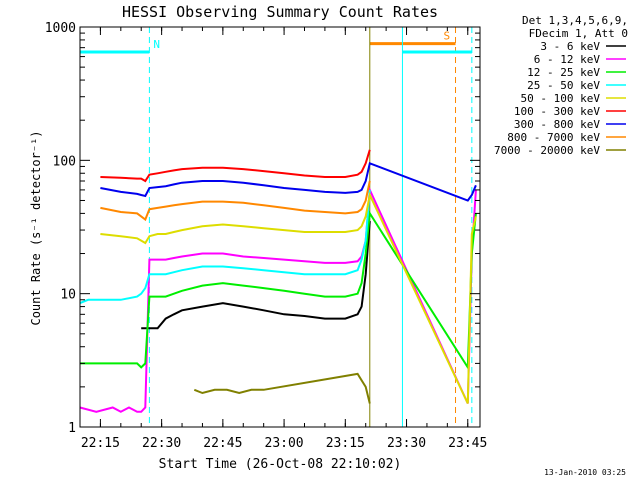 This screenshot has height=480, width=640. What do you see at coordinates (345, 443) in the screenshot?
I see `x-tick-label: 23:15` at bounding box center [345, 443].